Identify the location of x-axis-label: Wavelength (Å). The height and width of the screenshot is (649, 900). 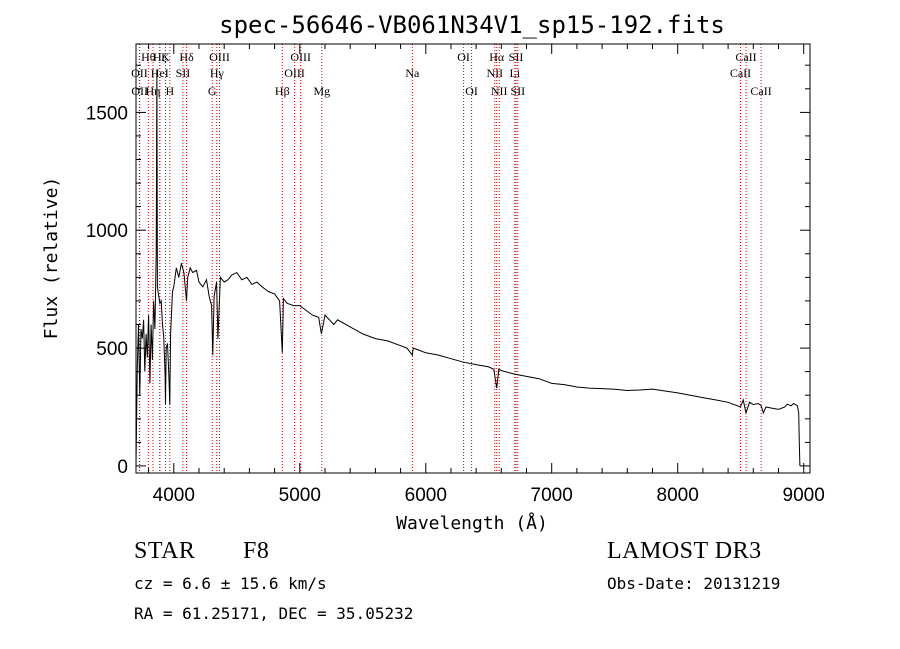
(472, 523).